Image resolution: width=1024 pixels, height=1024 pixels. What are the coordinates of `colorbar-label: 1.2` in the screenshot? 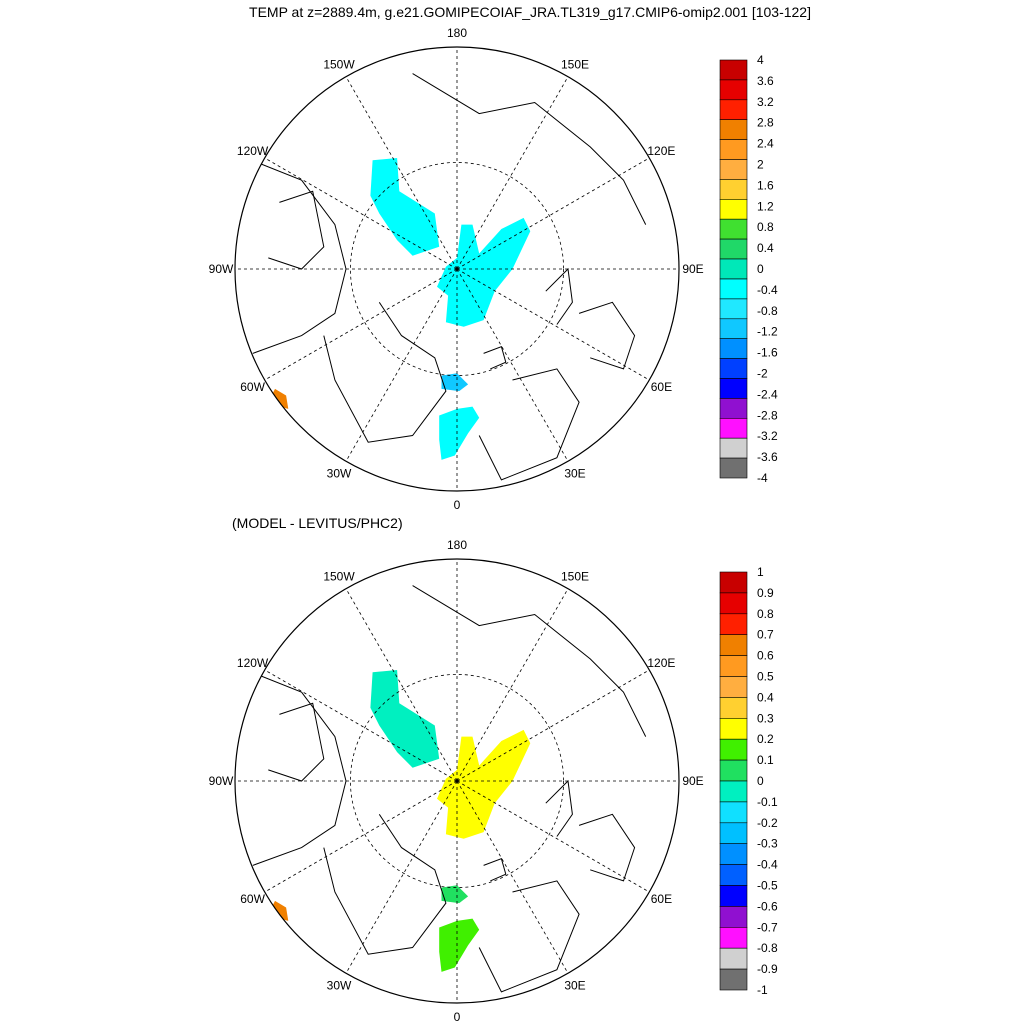 It's located at (765, 206).